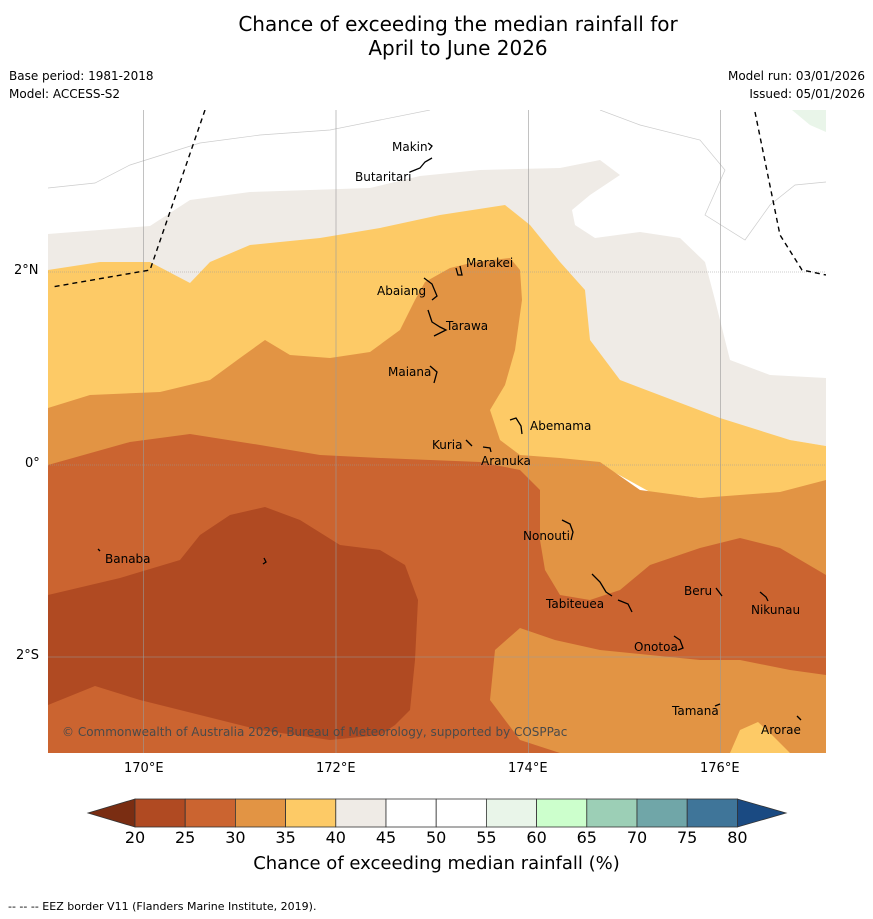 This screenshot has height=919, width=873. What do you see at coordinates (698, 591) in the screenshot?
I see `place-label: Beru` at bounding box center [698, 591].